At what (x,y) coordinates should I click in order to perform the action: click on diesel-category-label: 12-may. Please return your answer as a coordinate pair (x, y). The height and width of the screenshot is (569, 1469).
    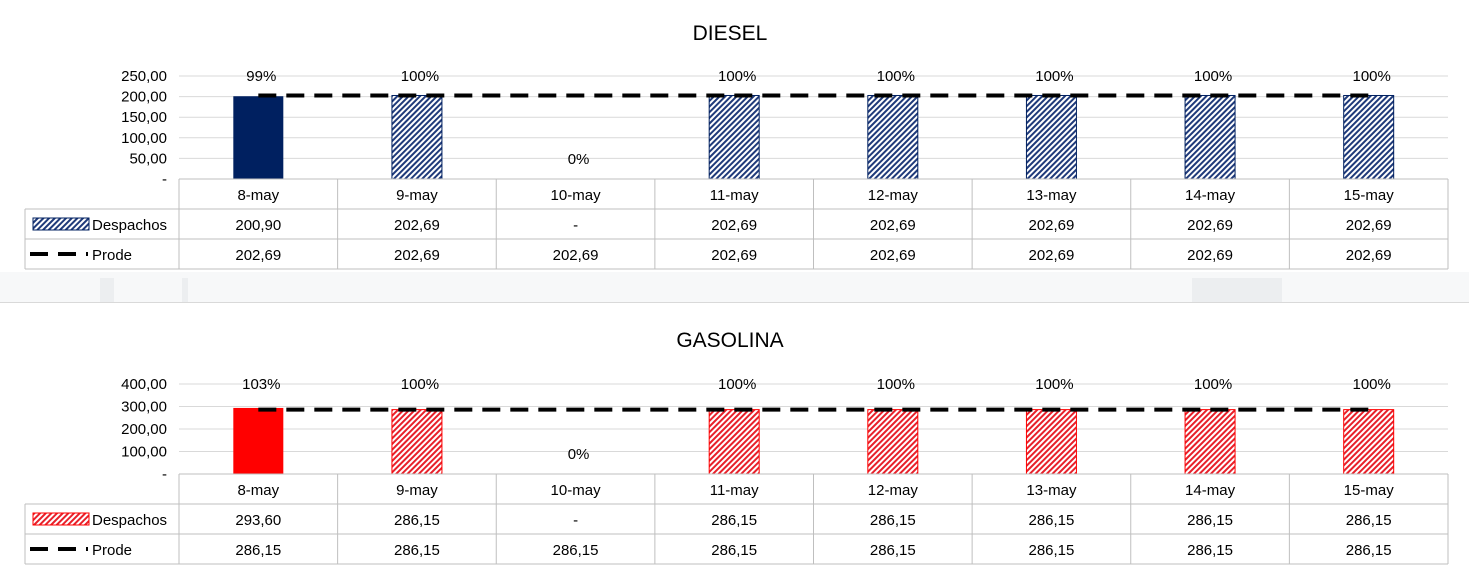
    Looking at the image, I should click on (893, 195).